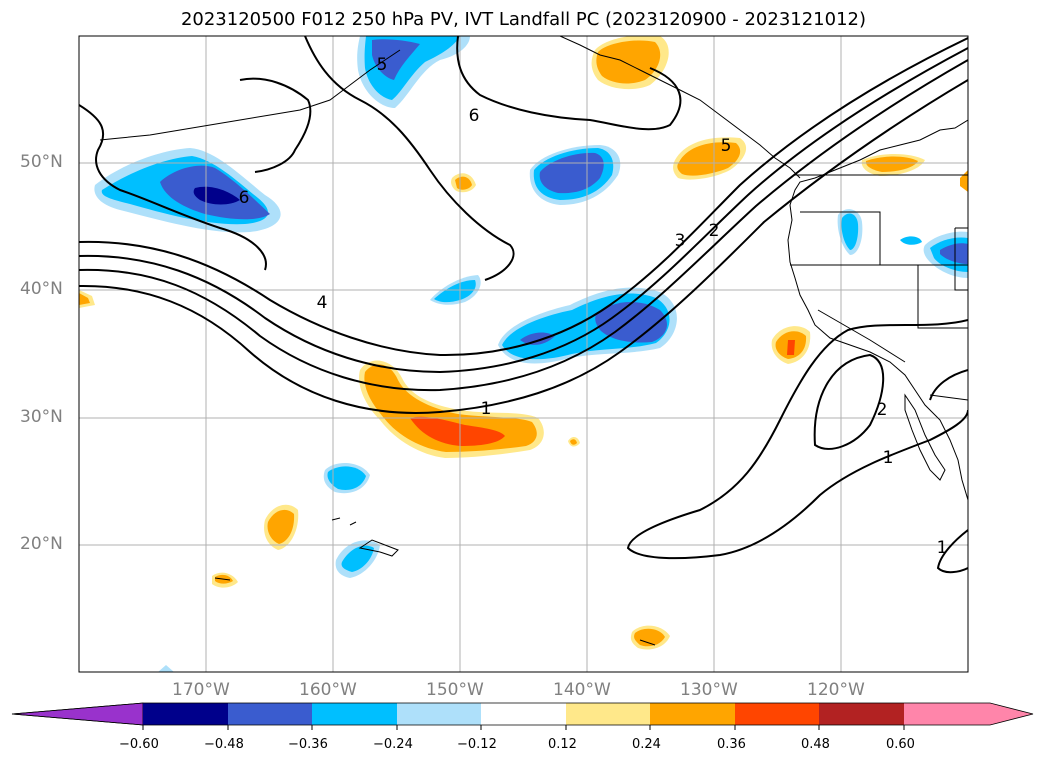 This screenshot has height=765, width=1047. I want to click on colorbar-tick-label: −0.12, so click(477, 744).